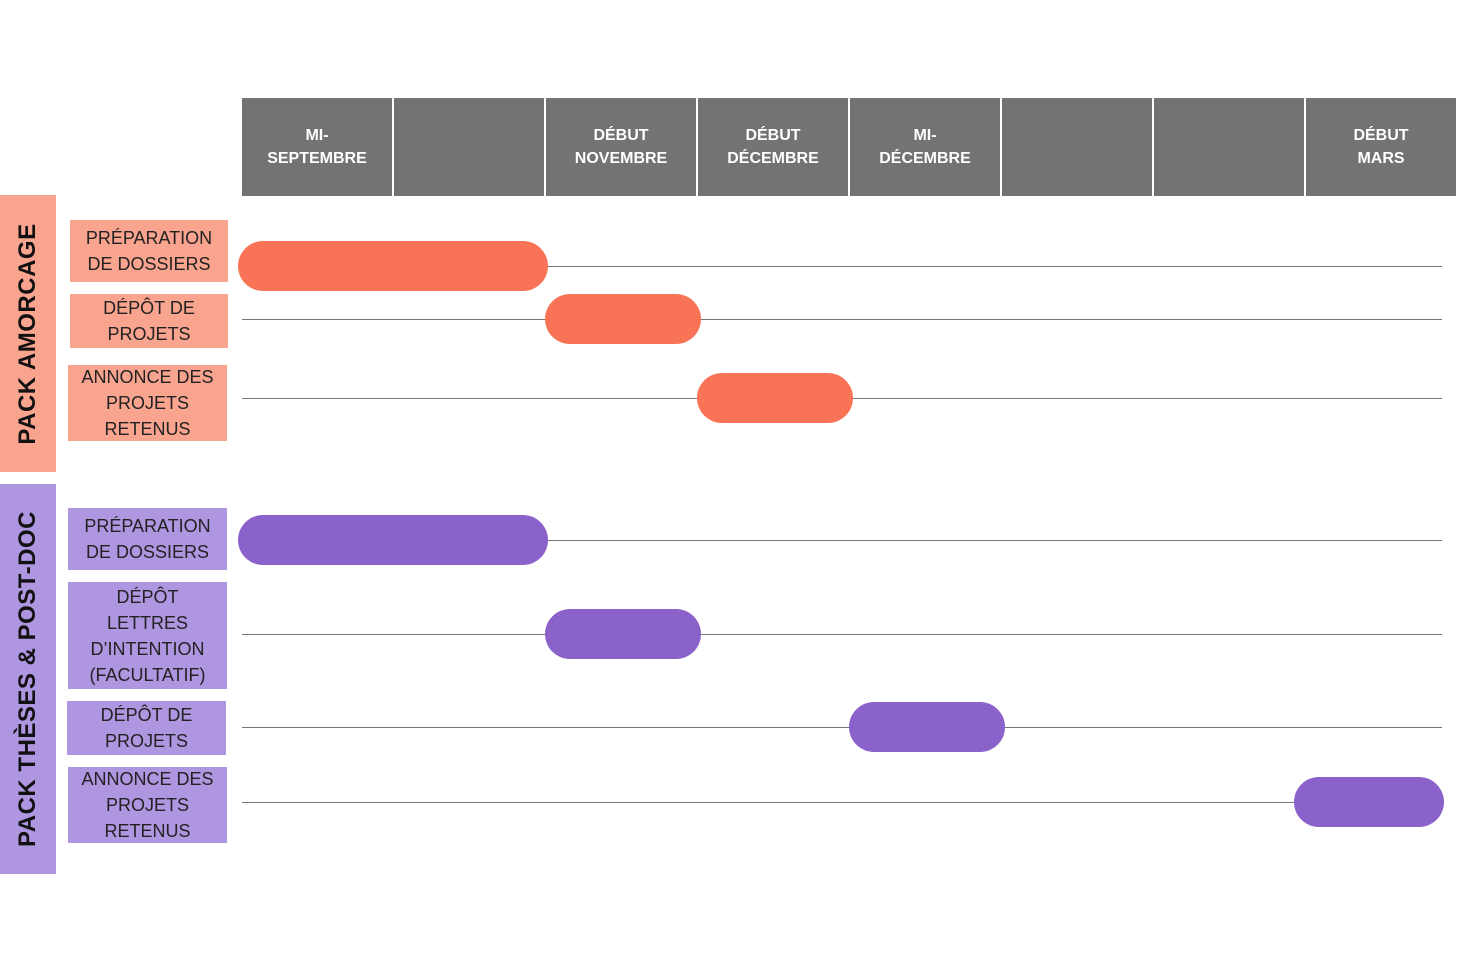  I want to click on group-band: PACK THÈSES & POST-DOC, so click(28, 679).